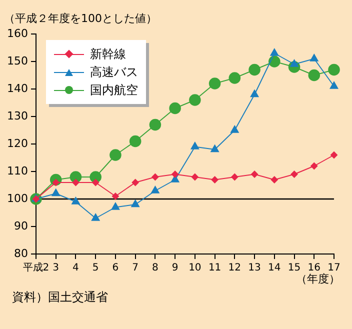 This screenshot has width=352, height=329. I want to click on x-tick-label: 3, so click(56, 268).